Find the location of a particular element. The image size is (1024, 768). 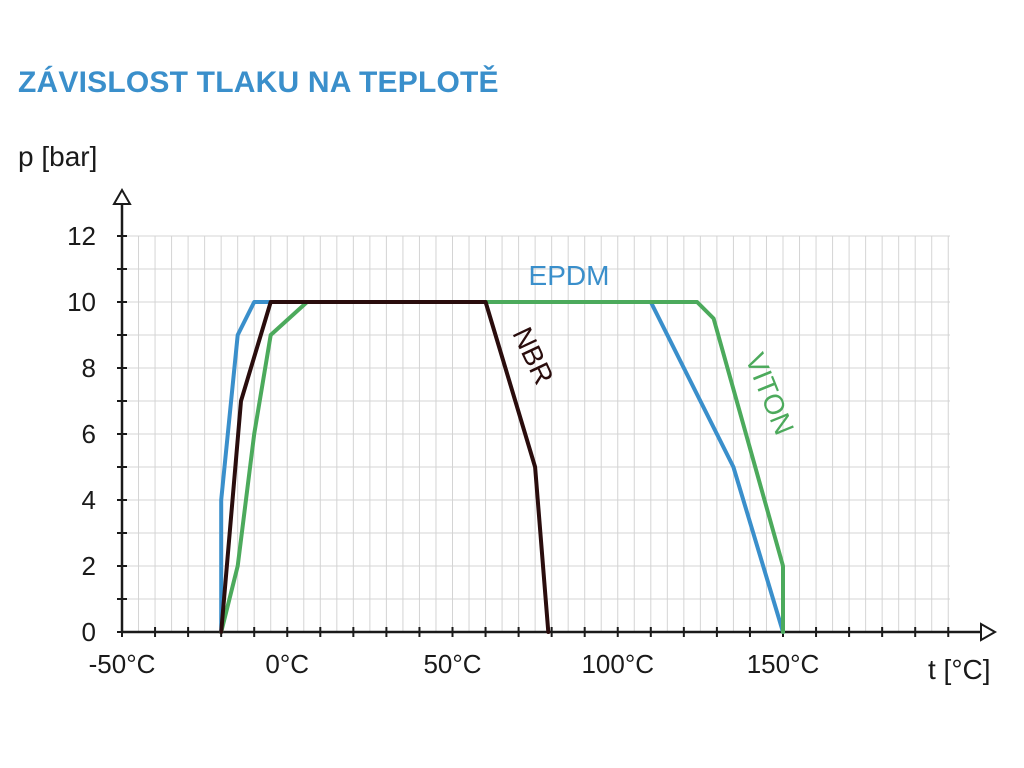

x-axis-title: t [°C] is located at coordinates (959, 669).